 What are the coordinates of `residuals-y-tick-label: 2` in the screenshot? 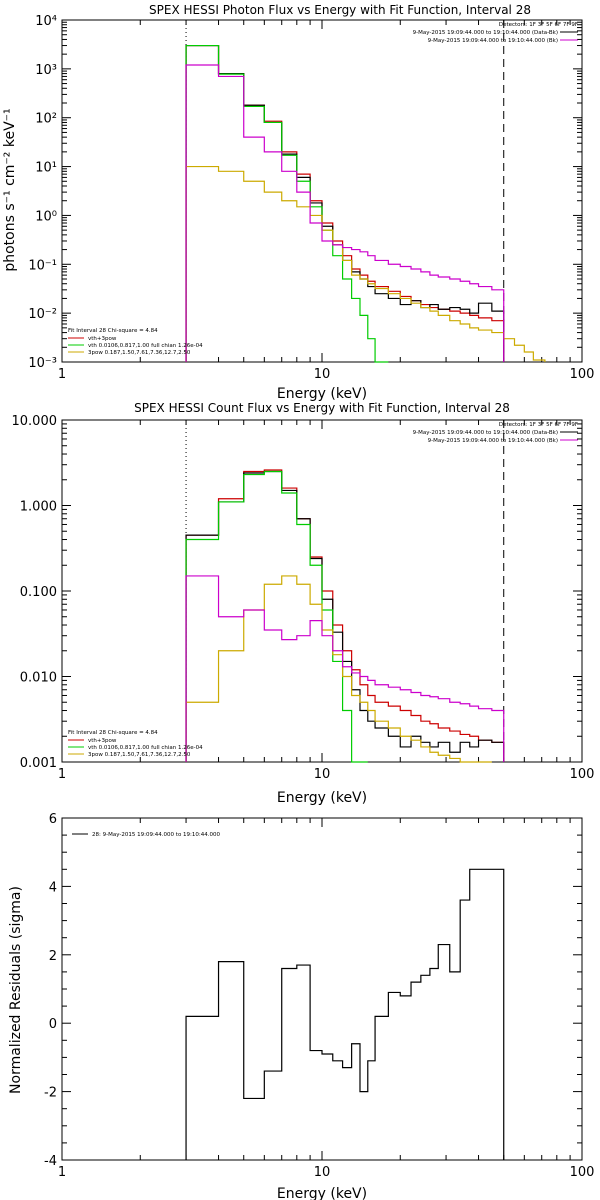 It's located at (53, 956).